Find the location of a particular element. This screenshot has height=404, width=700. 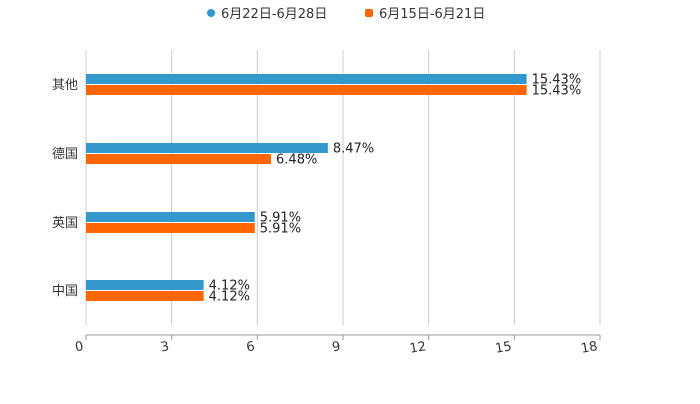

x-tick-label: 0 is located at coordinates (79, 347).